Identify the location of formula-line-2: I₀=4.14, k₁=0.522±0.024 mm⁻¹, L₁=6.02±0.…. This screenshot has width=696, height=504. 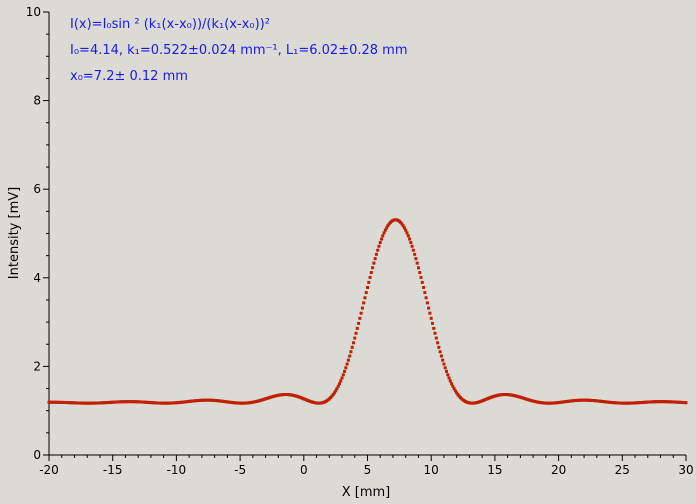
(239, 50).